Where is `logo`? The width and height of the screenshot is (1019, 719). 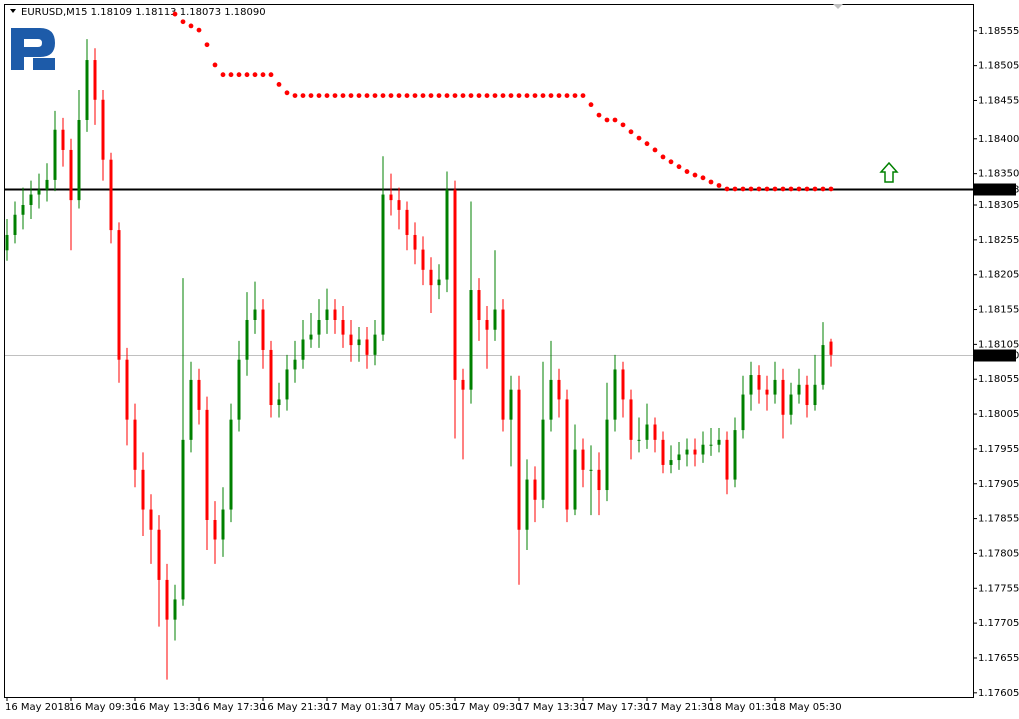 logo is located at coordinates (33, 49).